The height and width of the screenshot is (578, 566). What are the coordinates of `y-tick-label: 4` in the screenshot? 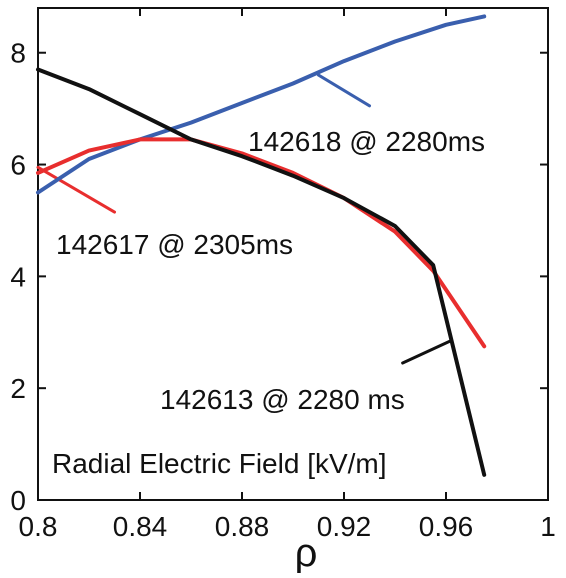 It's located at (18, 276).